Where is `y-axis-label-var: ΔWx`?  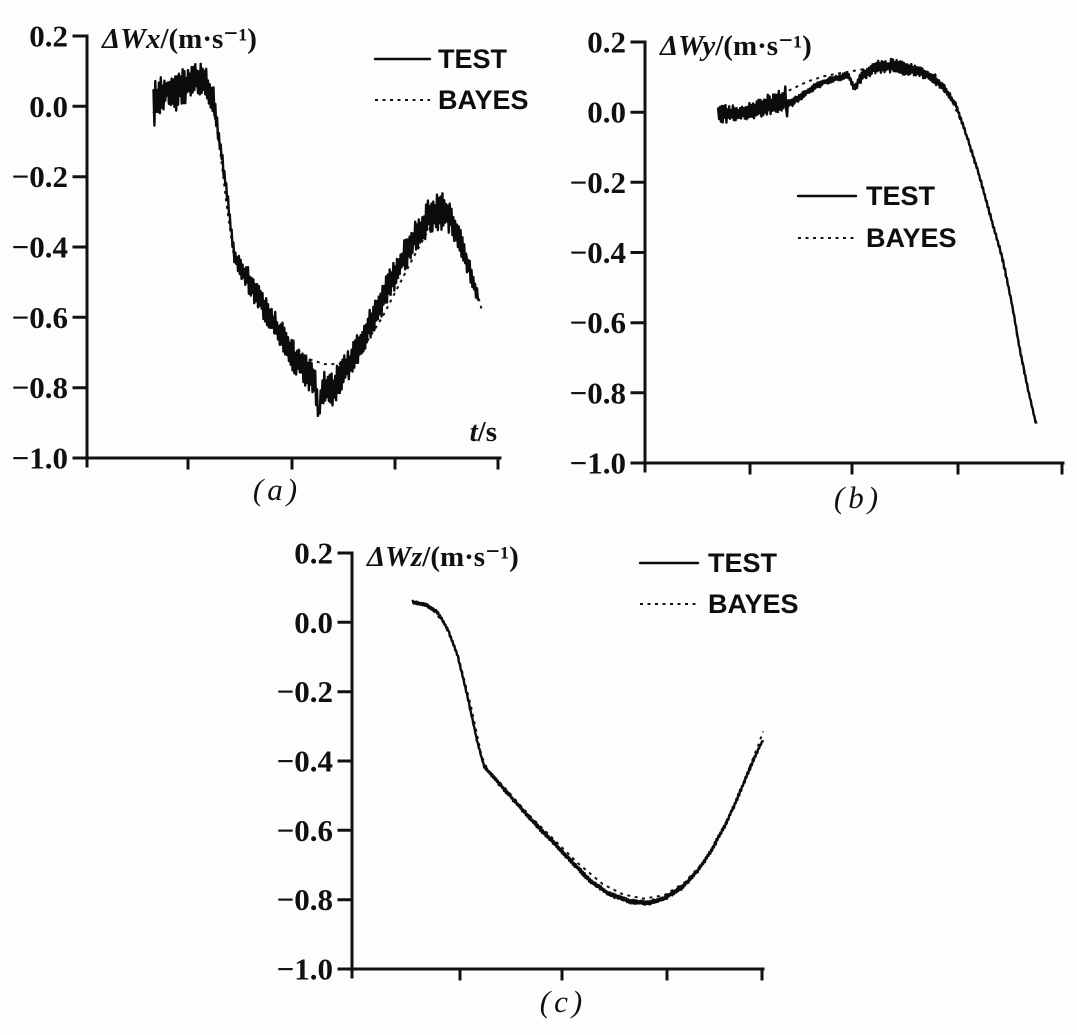 y-axis-label-var: ΔWx is located at coordinates (130, 39).